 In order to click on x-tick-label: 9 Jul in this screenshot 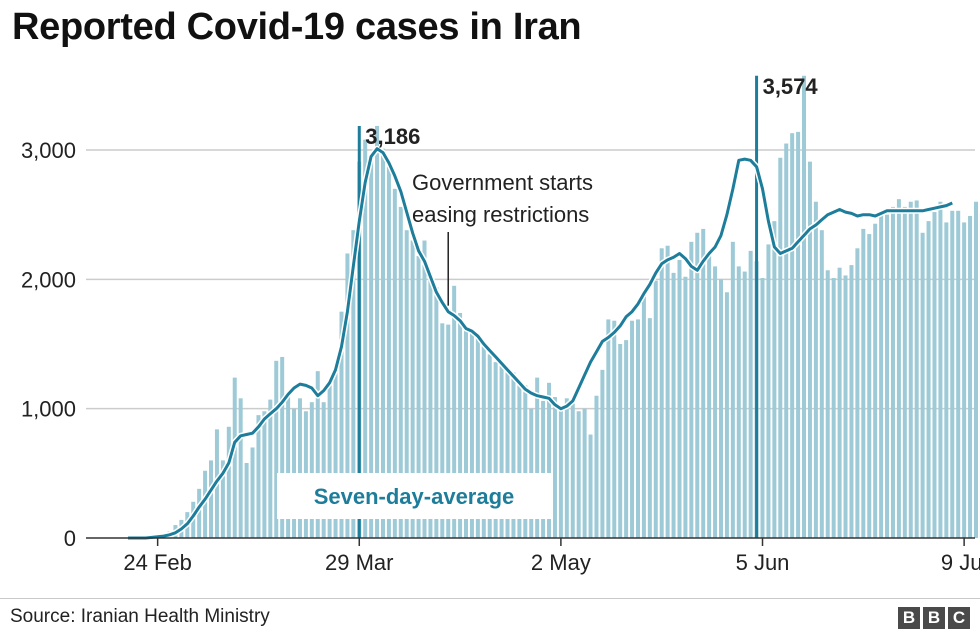, I will do `click(960, 562)`.